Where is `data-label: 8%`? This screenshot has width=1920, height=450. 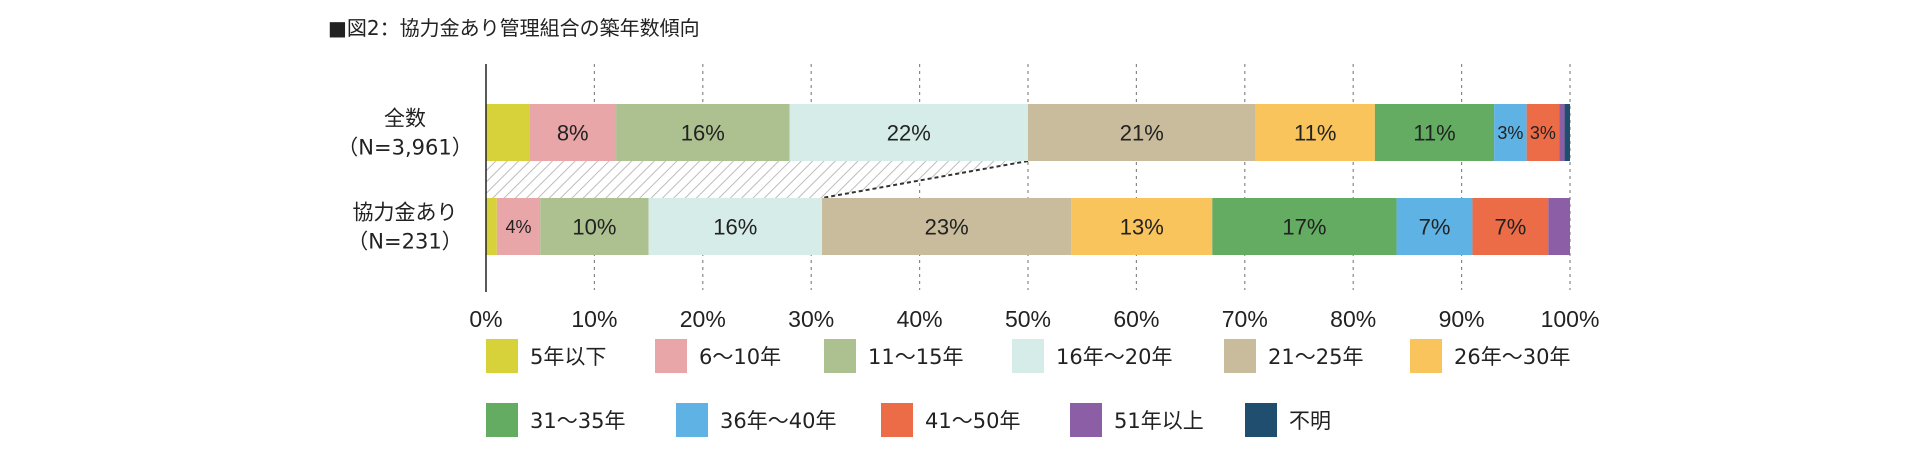
data-label: 8% is located at coordinates (573, 132).